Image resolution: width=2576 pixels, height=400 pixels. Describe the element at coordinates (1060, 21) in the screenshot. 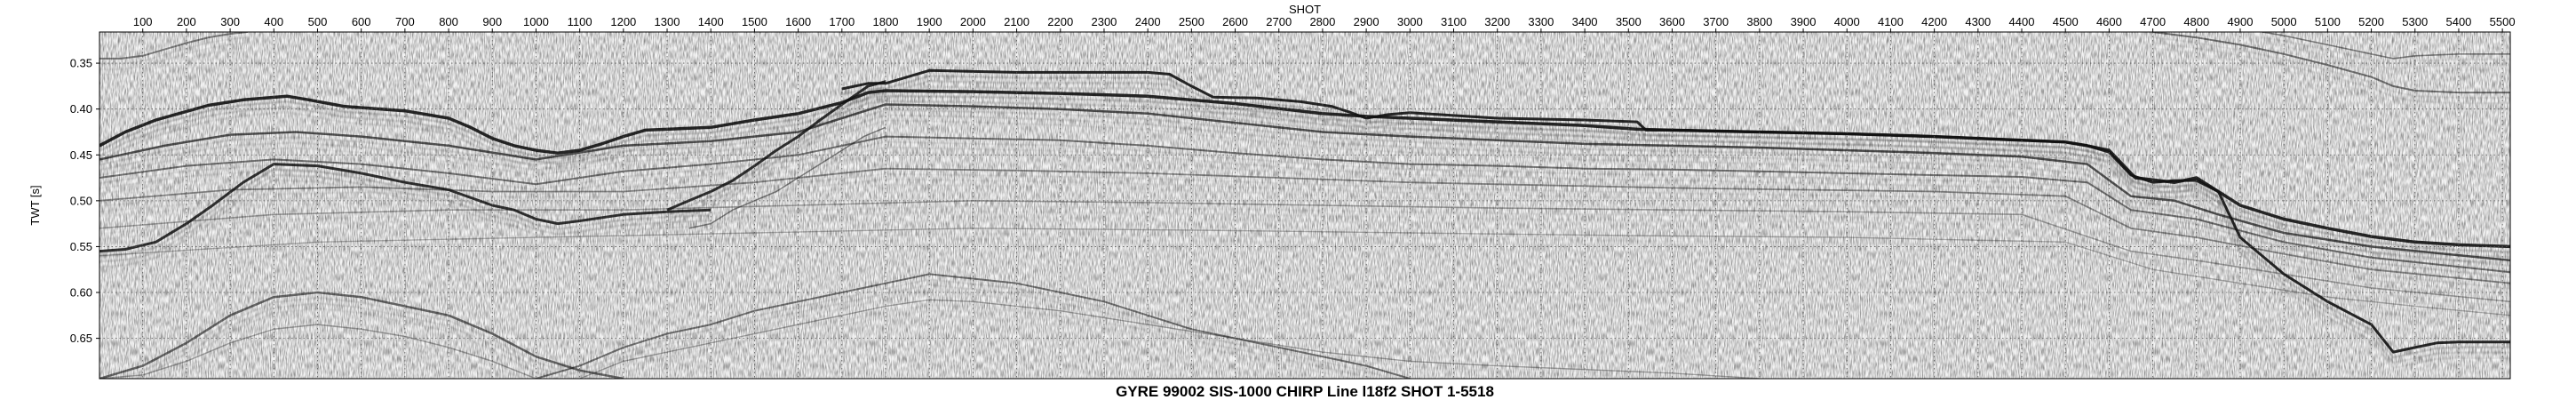

I see `x-tick-label: 2200` at that location.